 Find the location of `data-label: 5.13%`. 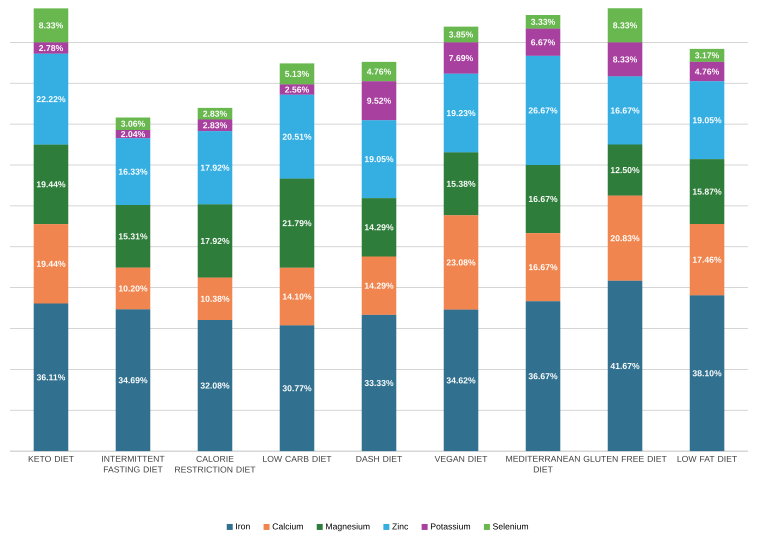

data-label: 5.13% is located at coordinates (297, 74).